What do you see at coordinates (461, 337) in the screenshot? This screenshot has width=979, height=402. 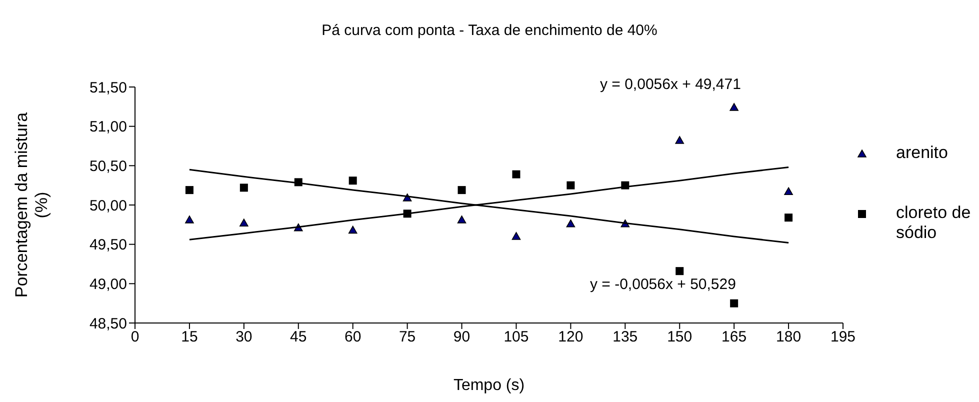 I see `x-tick-label: 90` at bounding box center [461, 337].